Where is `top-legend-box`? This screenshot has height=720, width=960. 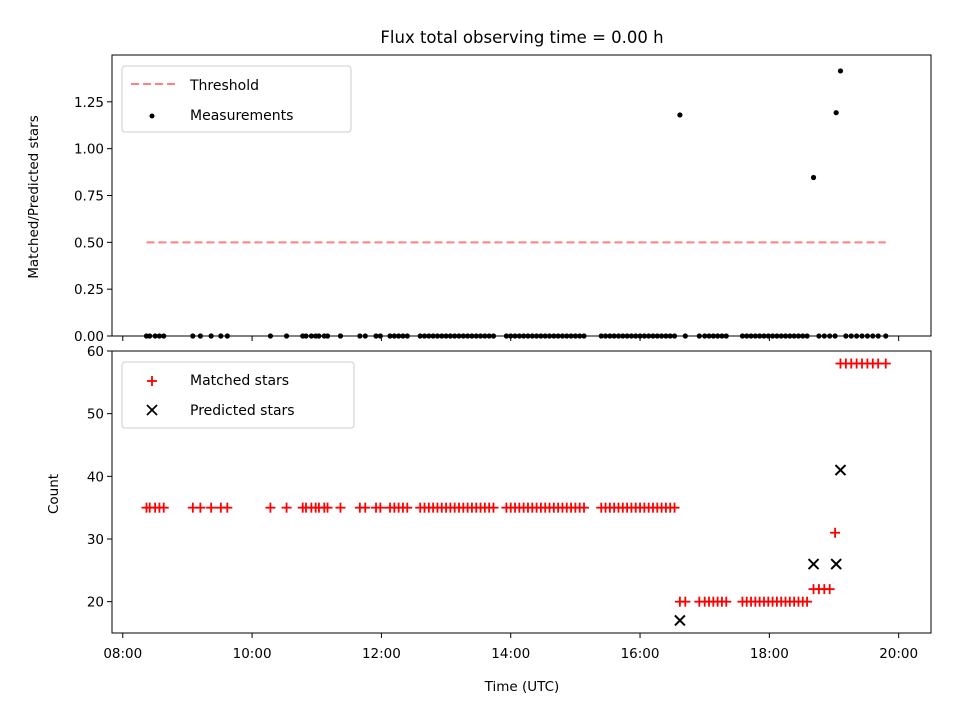
top-legend-box is located at coordinates (236, 99).